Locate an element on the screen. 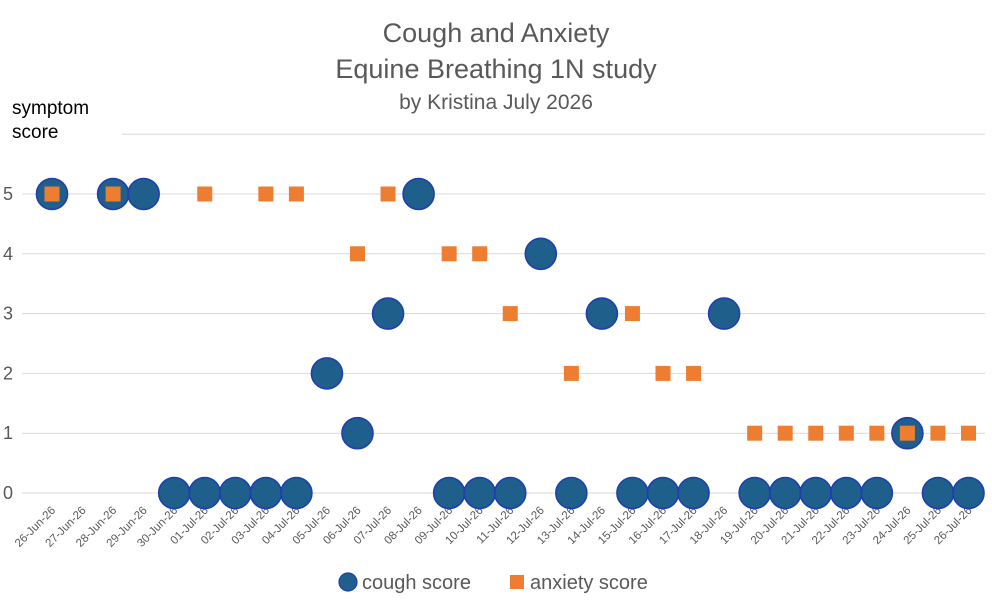 This screenshot has height=613, width=992. y-axis-label-line-2: score is located at coordinates (35, 132).